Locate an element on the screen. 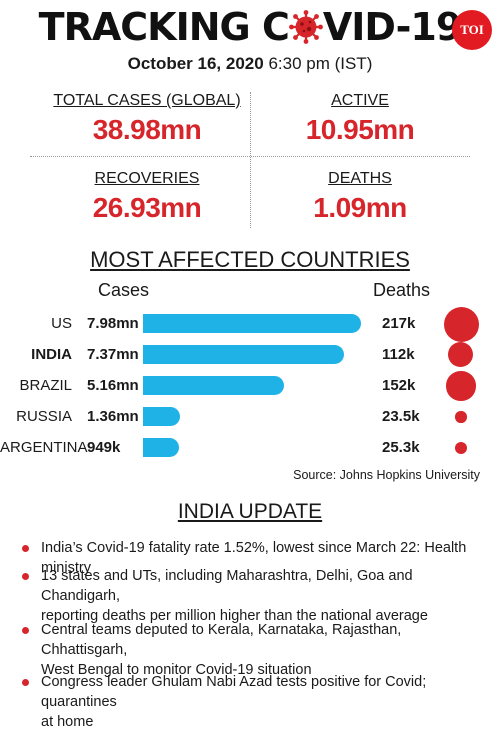 This screenshot has height=735, width=500. country-label: US is located at coordinates (61, 323).